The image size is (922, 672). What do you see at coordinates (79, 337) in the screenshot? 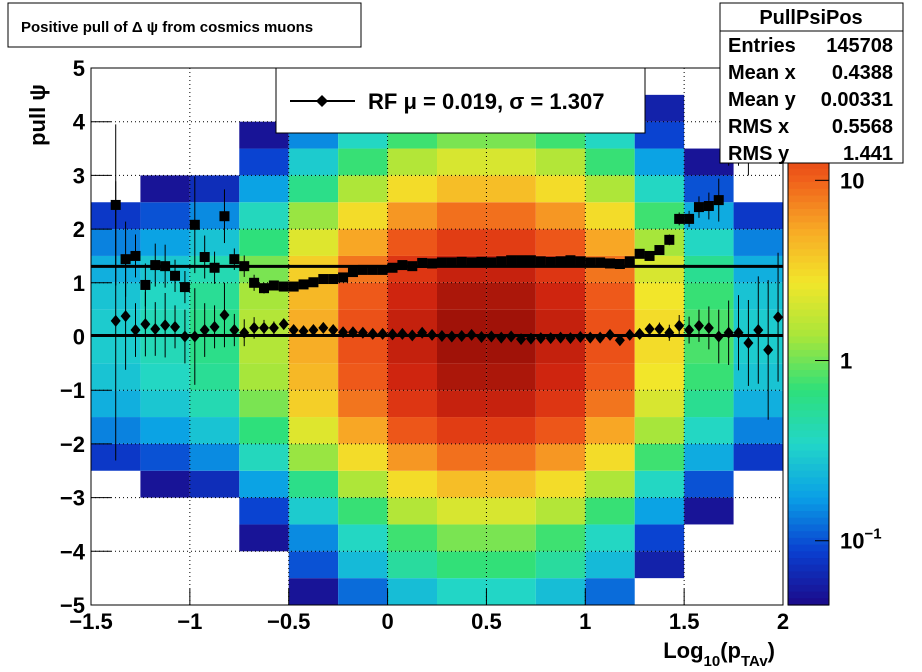
I see `y-tick-label: 0` at bounding box center [79, 337].